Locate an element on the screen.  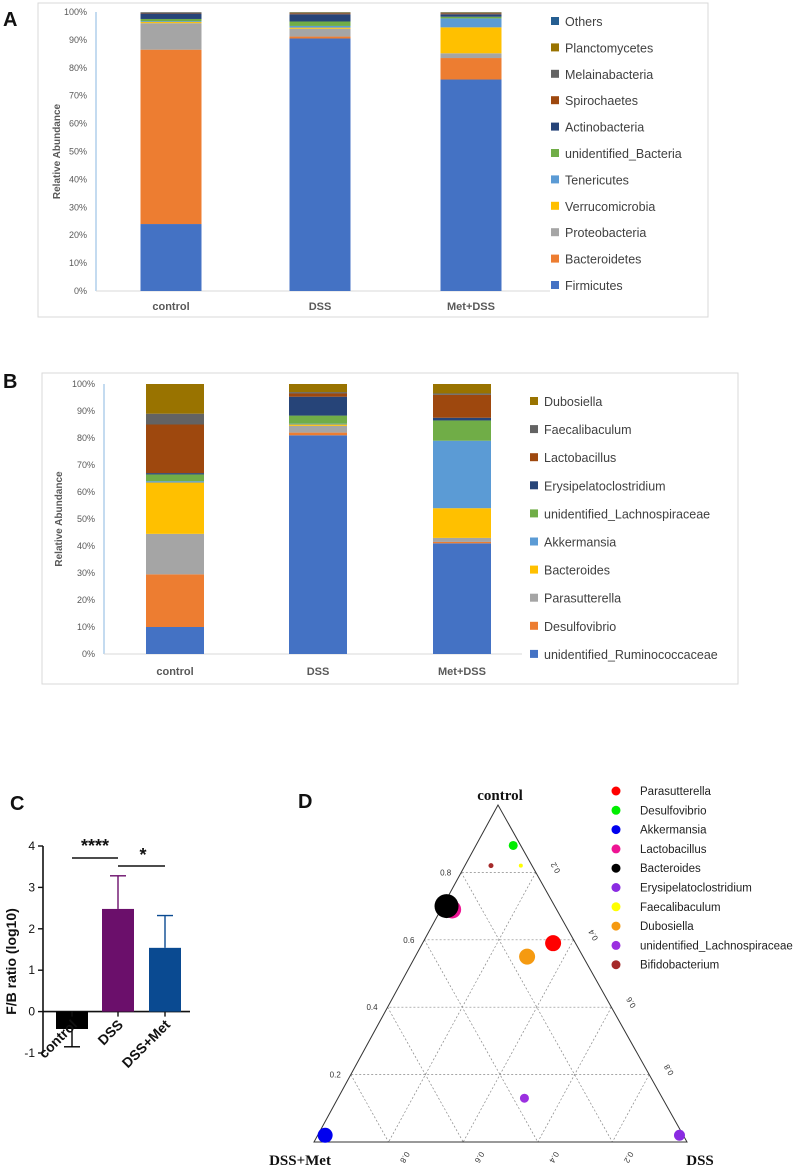
tick-label-met: 0.8 is located at coordinates (405, 1157).